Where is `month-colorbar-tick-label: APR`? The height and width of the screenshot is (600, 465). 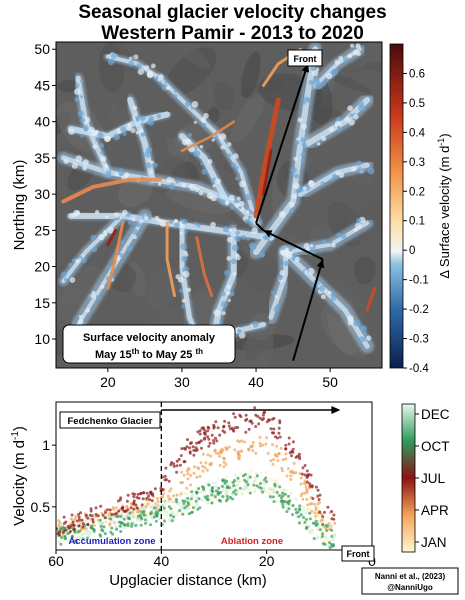
month-colorbar-tick-label: APR is located at coordinates (435, 510).